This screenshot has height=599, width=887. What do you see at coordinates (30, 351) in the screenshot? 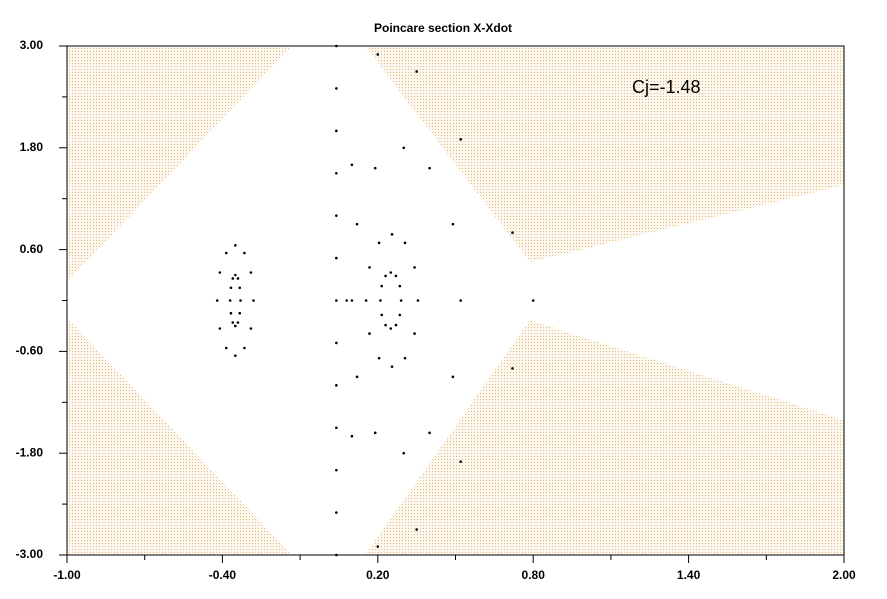
I see `y-tick-label: -0.60` at bounding box center [30, 351].